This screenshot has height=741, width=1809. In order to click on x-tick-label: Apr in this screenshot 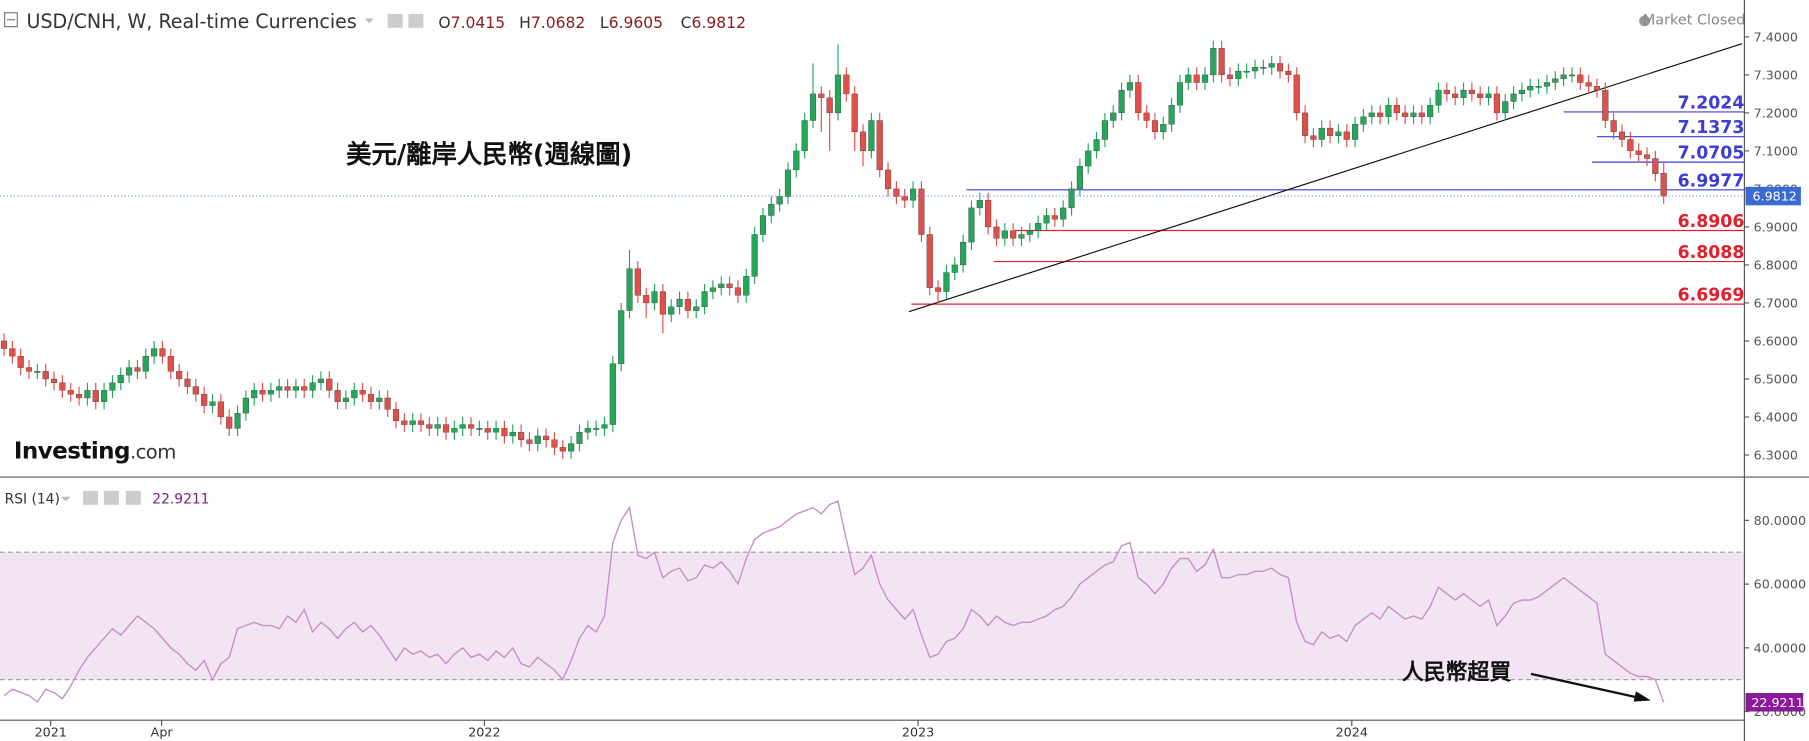, I will do `click(162, 731)`.